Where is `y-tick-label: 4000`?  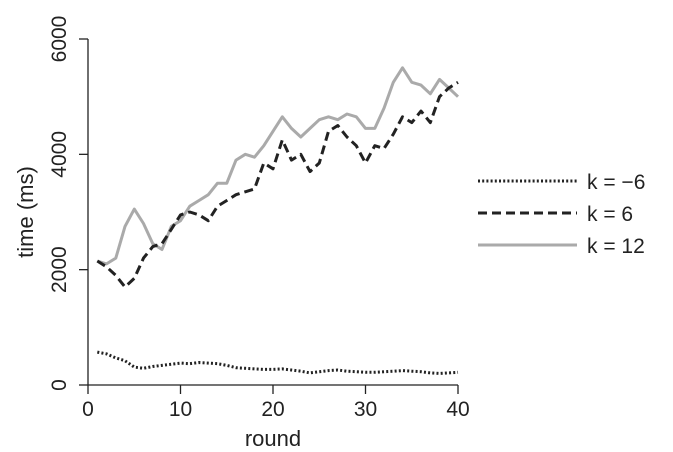
y-tick-label: 4000 is located at coordinates (59, 154).